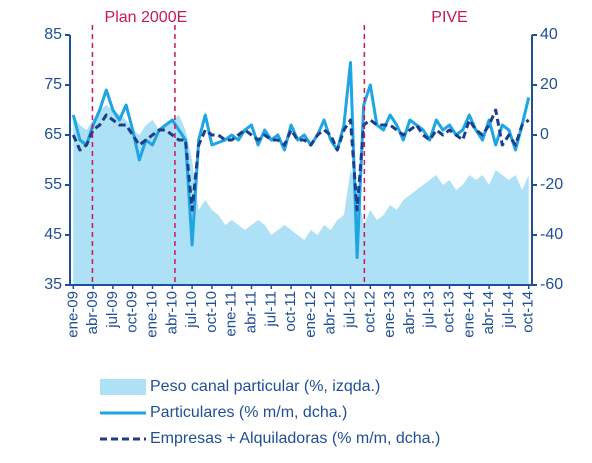  I want to click on x-tick-label: jul-13, so click(429, 310).